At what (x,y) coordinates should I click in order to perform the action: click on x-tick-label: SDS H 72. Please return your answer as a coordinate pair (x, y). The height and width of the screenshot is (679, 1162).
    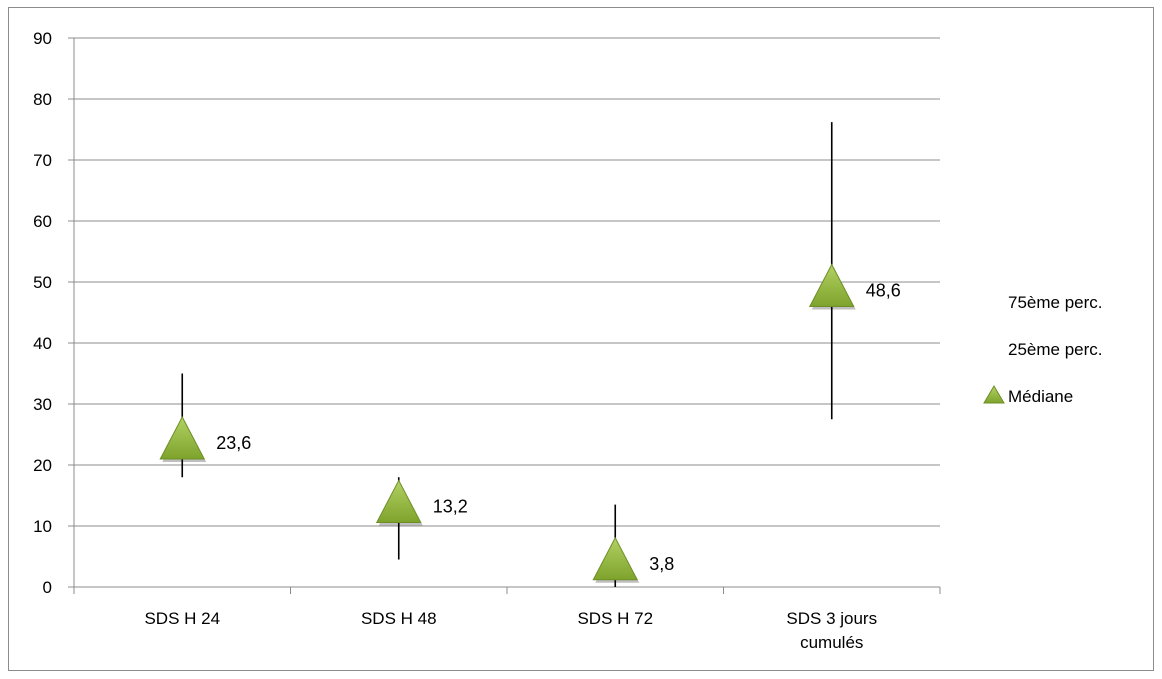
    Looking at the image, I should click on (615, 618).